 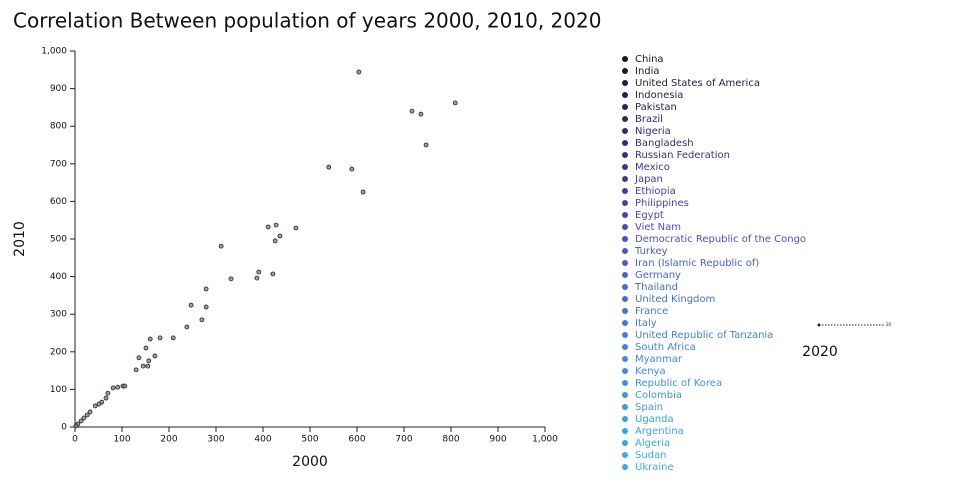 I want to click on legend-label: United States of America, so click(x=697, y=83).